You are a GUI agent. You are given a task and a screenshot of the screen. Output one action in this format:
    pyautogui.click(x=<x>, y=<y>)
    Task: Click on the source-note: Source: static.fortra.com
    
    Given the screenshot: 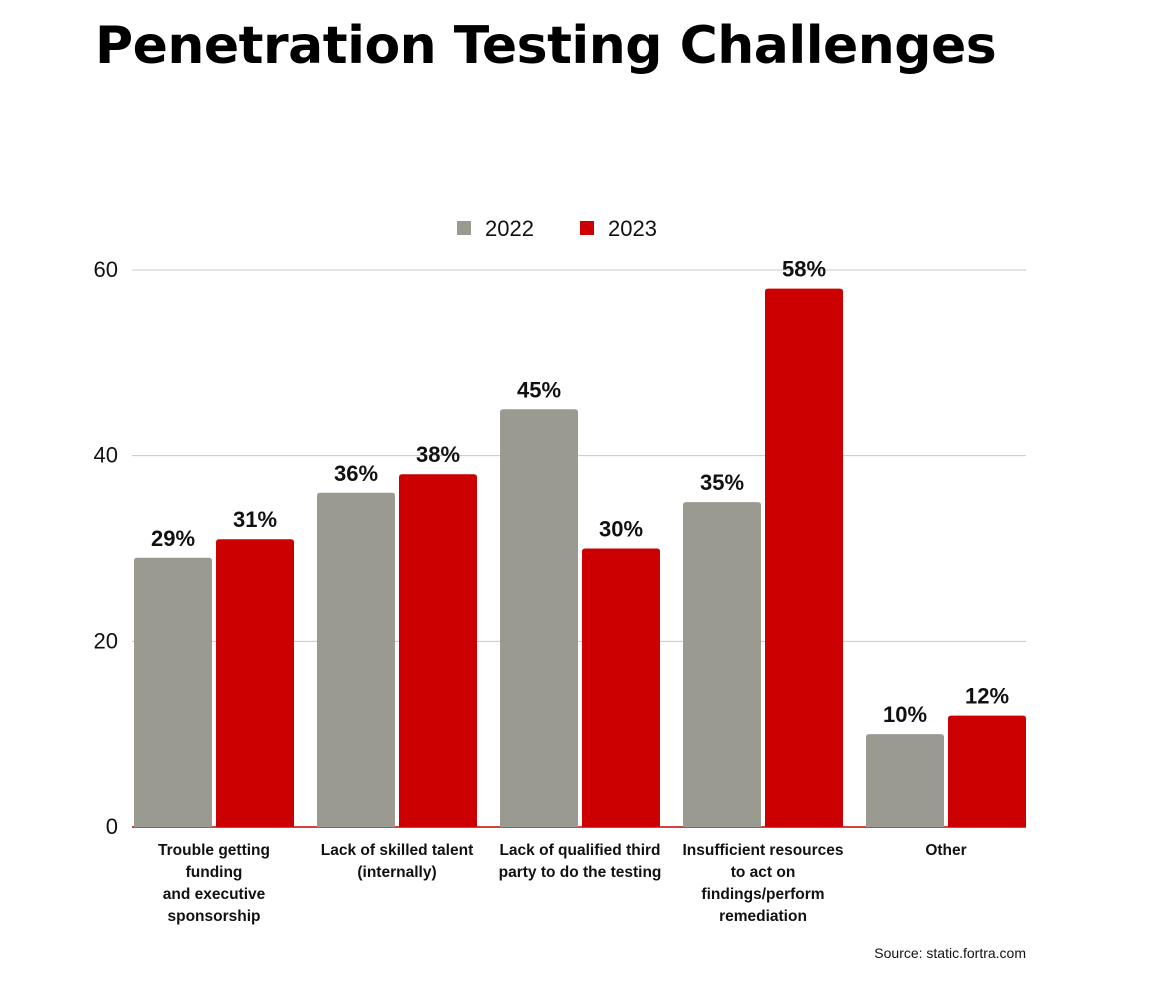 What is the action you would take?
    pyautogui.click(x=950, y=953)
    